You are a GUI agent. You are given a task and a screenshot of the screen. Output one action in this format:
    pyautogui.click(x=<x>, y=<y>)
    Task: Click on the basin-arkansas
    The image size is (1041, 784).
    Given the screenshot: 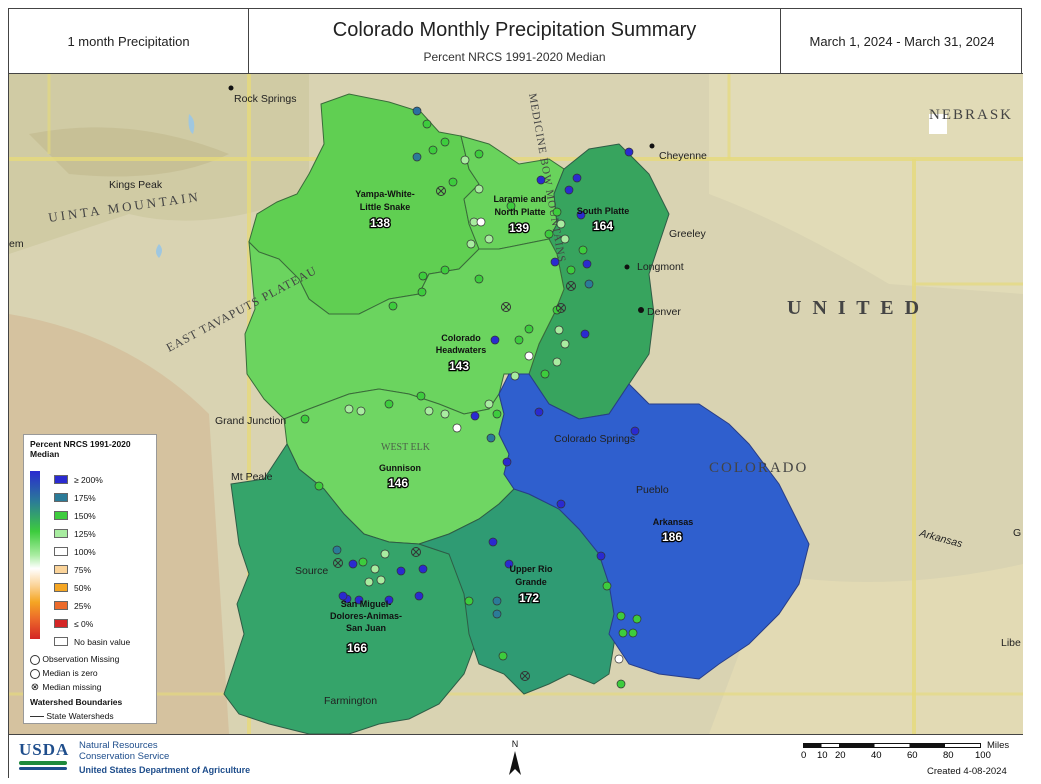 What is the action you would take?
    pyautogui.click(x=654, y=526)
    